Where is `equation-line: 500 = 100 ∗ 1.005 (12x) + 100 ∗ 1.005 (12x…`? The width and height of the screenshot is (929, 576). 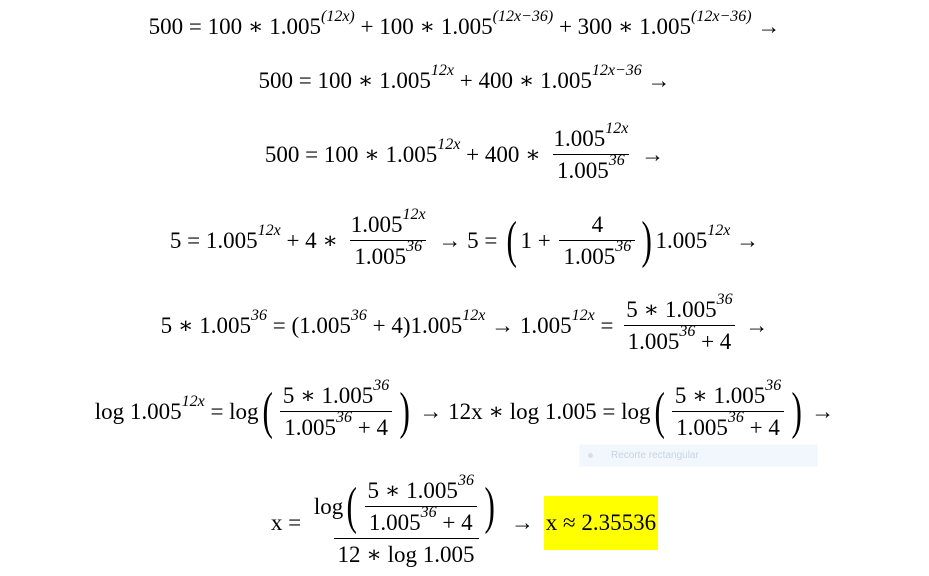
equation-line: 500 = 100 ∗ 1.005 (12x) + 100 ∗ 1.005 (12x… is located at coordinates (464, 24).